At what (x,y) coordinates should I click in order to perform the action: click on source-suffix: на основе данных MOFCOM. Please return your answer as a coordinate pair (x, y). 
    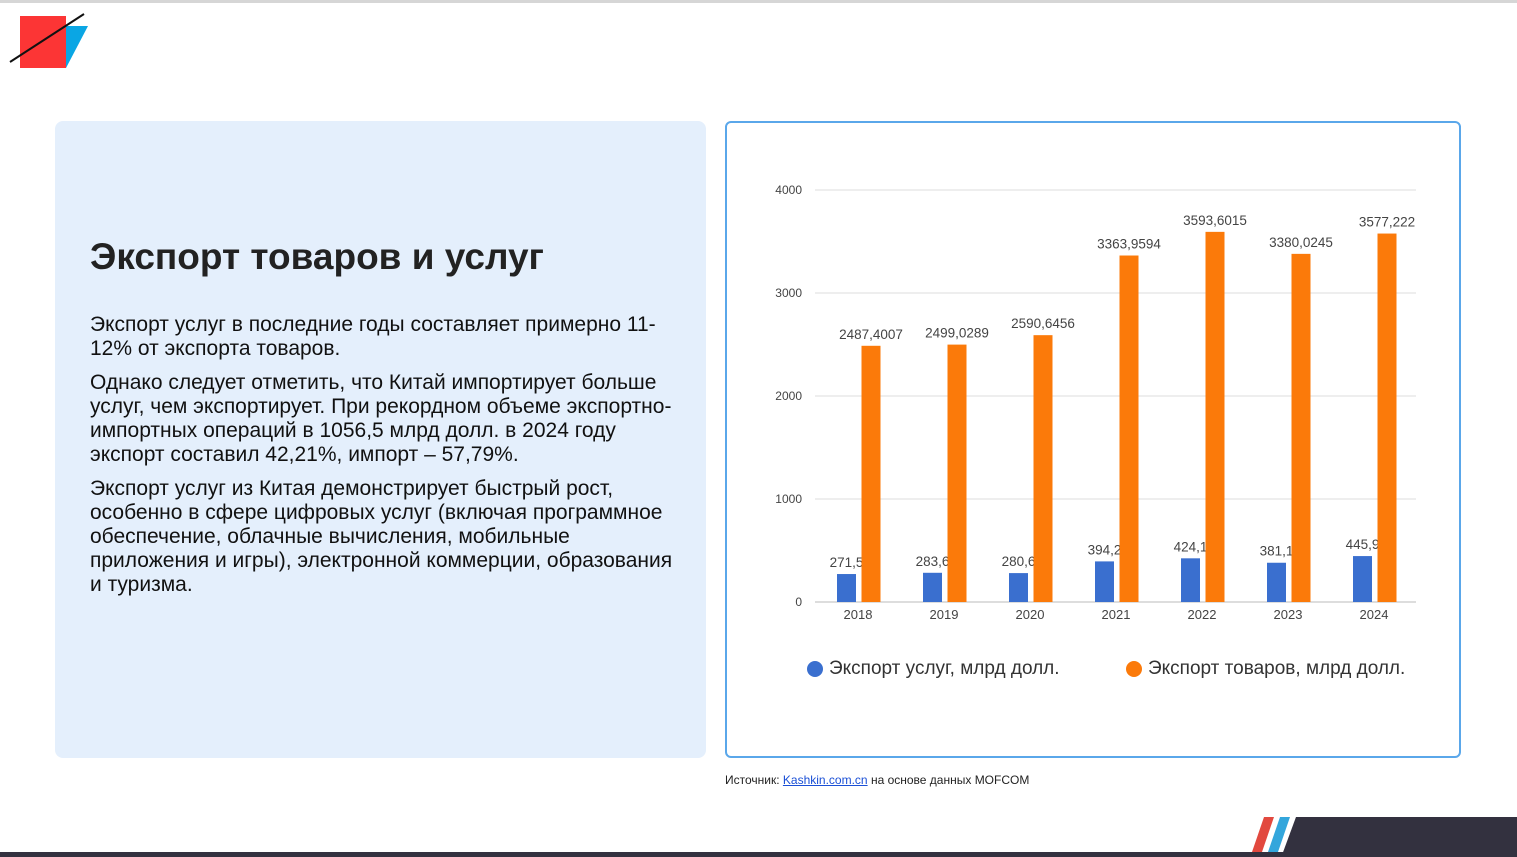
    Looking at the image, I should click on (948, 780).